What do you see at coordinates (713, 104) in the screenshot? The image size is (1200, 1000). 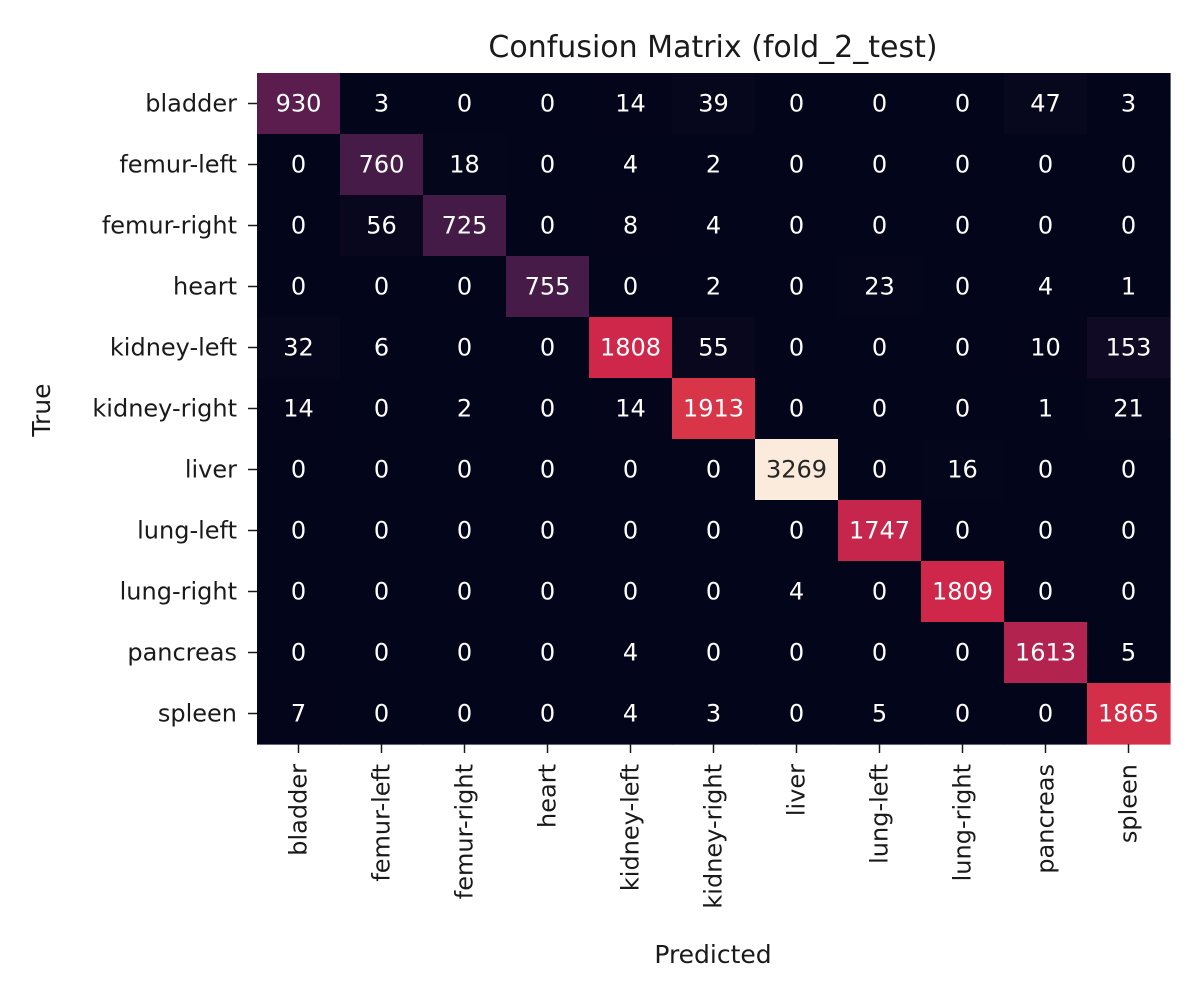 I see `cell-value-label: 39` at bounding box center [713, 104].